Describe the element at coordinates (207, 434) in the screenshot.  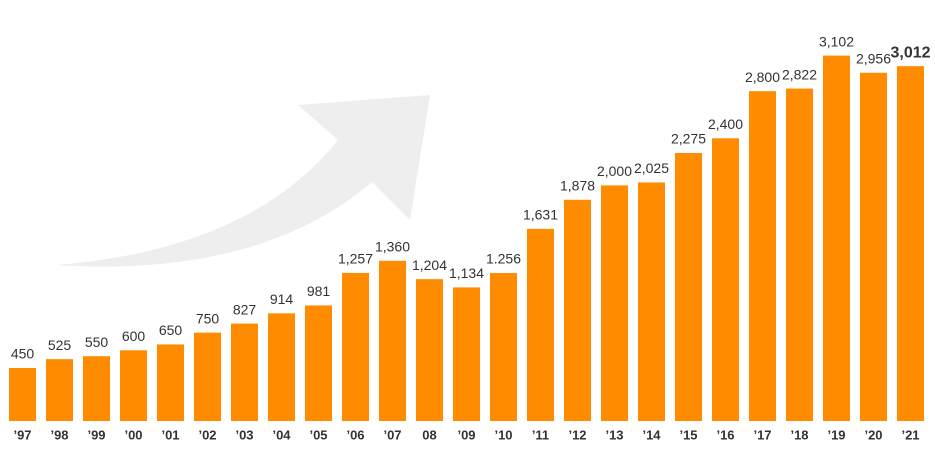
I see `x-tick-label: ’02` at that location.